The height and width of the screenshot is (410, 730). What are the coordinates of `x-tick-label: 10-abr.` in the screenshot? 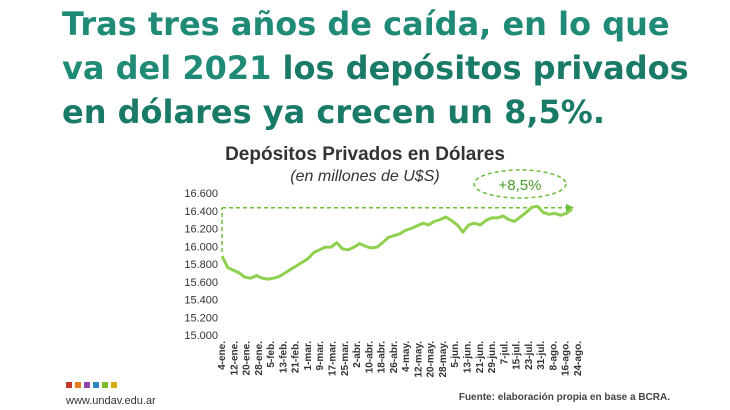 It's located at (369, 357).